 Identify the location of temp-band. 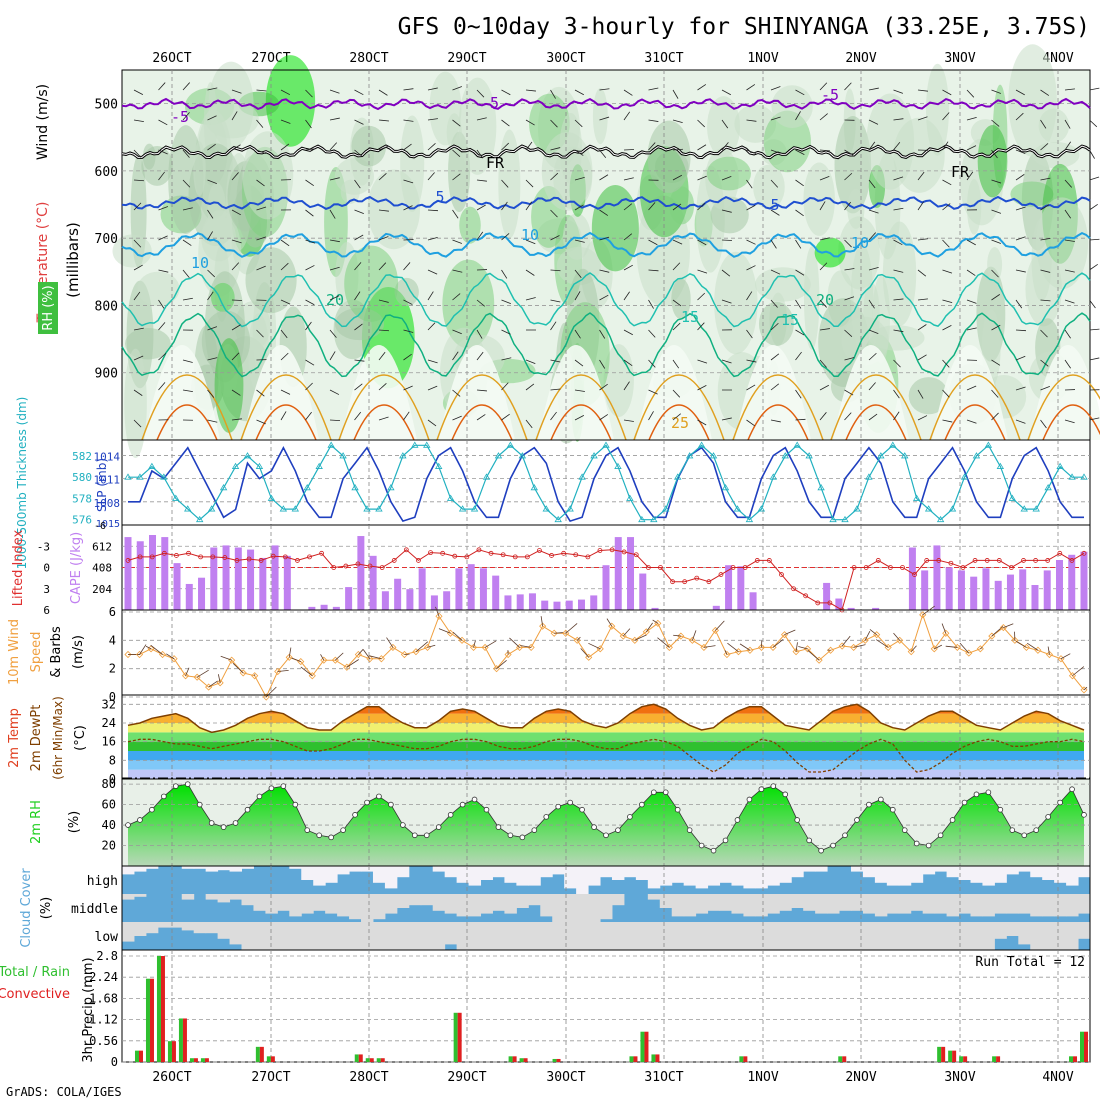
(606, 765).